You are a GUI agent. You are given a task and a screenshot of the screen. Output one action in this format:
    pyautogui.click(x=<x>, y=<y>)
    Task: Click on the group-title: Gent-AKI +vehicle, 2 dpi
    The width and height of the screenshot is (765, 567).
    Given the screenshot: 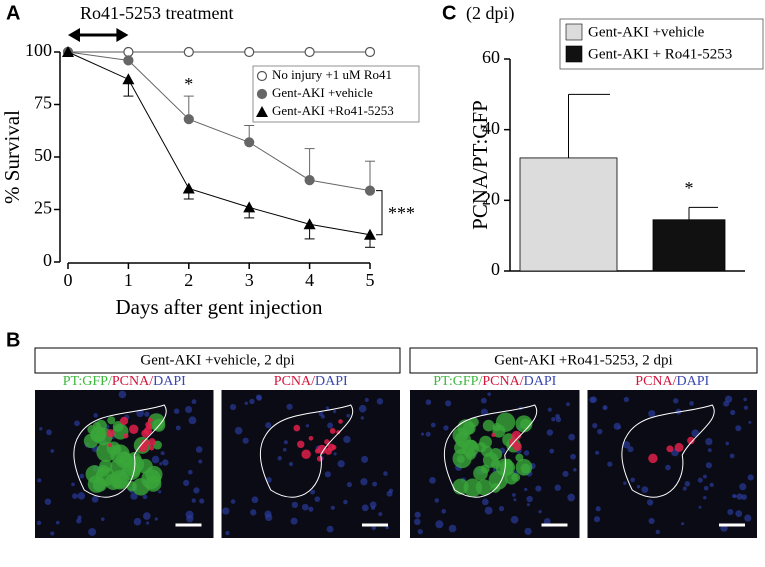 What is the action you would take?
    pyautogui.click(x=217, y=360)
    